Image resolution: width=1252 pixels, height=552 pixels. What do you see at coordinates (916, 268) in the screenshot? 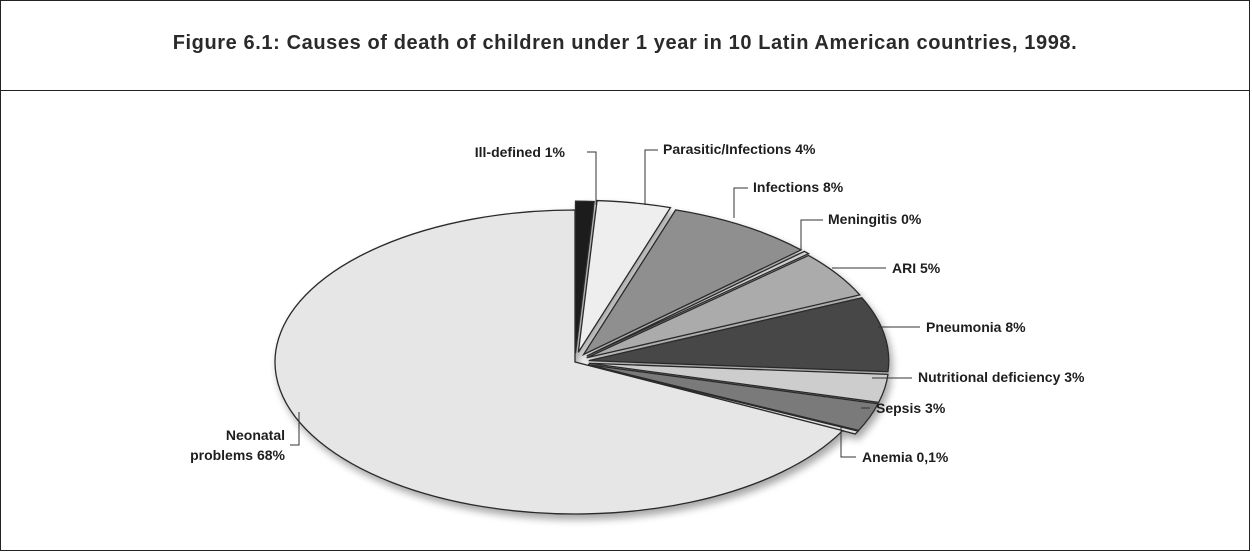
I see `slice-label: ARI 5%` at bounding box center [916, 268].